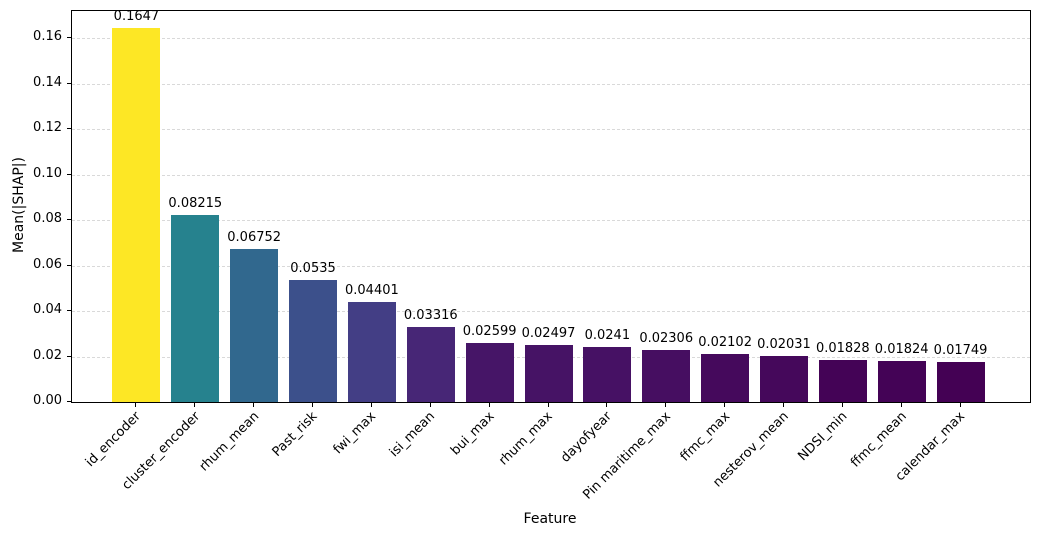 This screenshot has width=1039, height=540. What do you see at coordinates (607, 336) in the screenshot?
I see `bar-value-label: 0.0241` at bounding box center [607, 336].